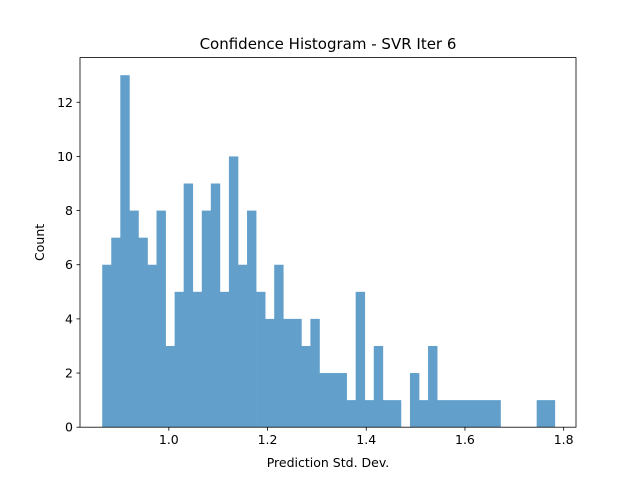 The height and width of the screenshot is (480, 640). Describe the element at coordinates (268, 439) in the screenshot. I see `x-tick-label: 1.2` at that location.